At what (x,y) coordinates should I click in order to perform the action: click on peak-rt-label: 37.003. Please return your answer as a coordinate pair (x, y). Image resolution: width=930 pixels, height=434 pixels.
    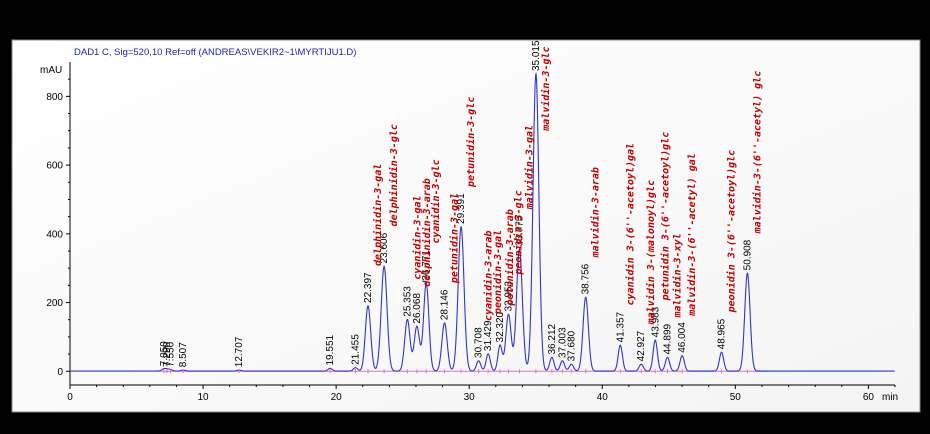
    Looking at the image, I should click on (562, 342).